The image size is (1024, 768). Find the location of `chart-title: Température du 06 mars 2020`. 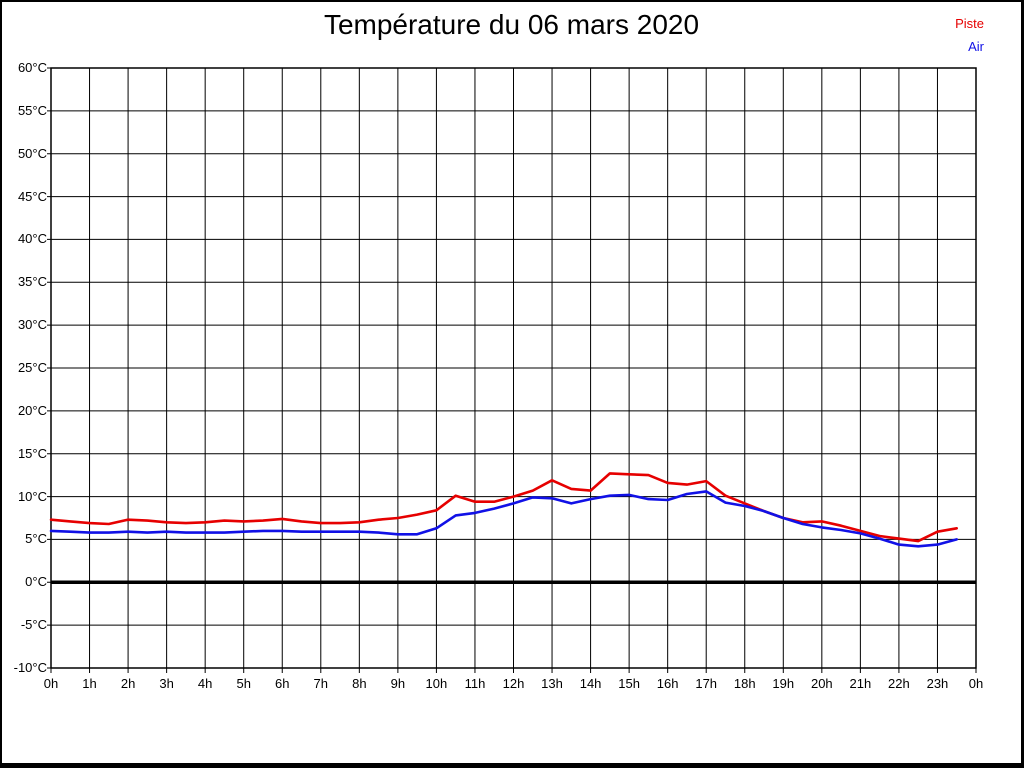

chart-title: Température du 06 mars 2020 is located at coordinates (511, 24).